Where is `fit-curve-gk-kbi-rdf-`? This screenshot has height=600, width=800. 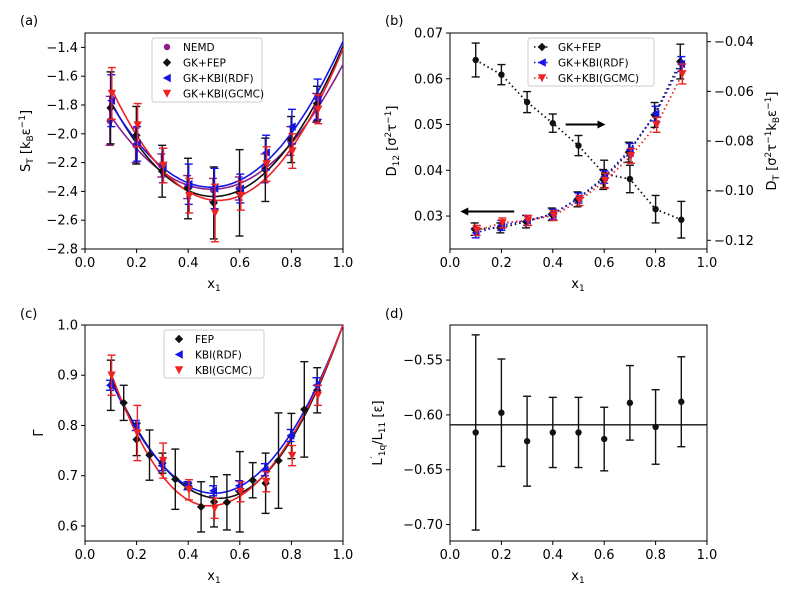
fit-curve-gk-kbi-rdf- is located at coordinates (227, 114).